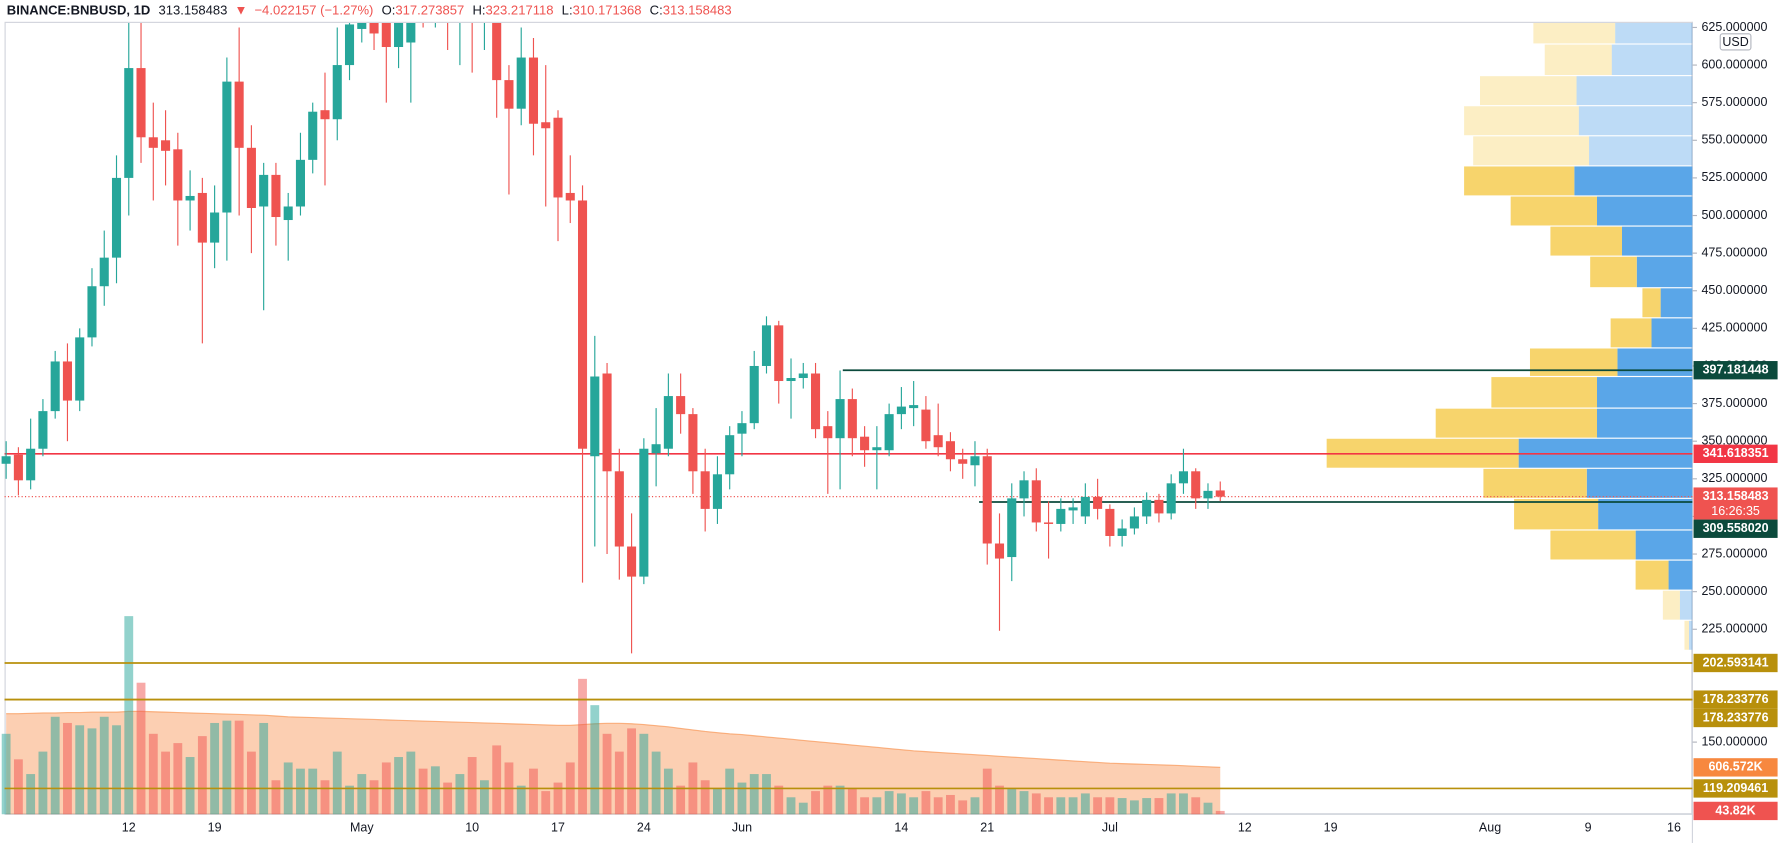  What do you see at coordinates (656, 10) in the screenshot?
I see `ohlc-key: C:` at bounding box center [656, 10].